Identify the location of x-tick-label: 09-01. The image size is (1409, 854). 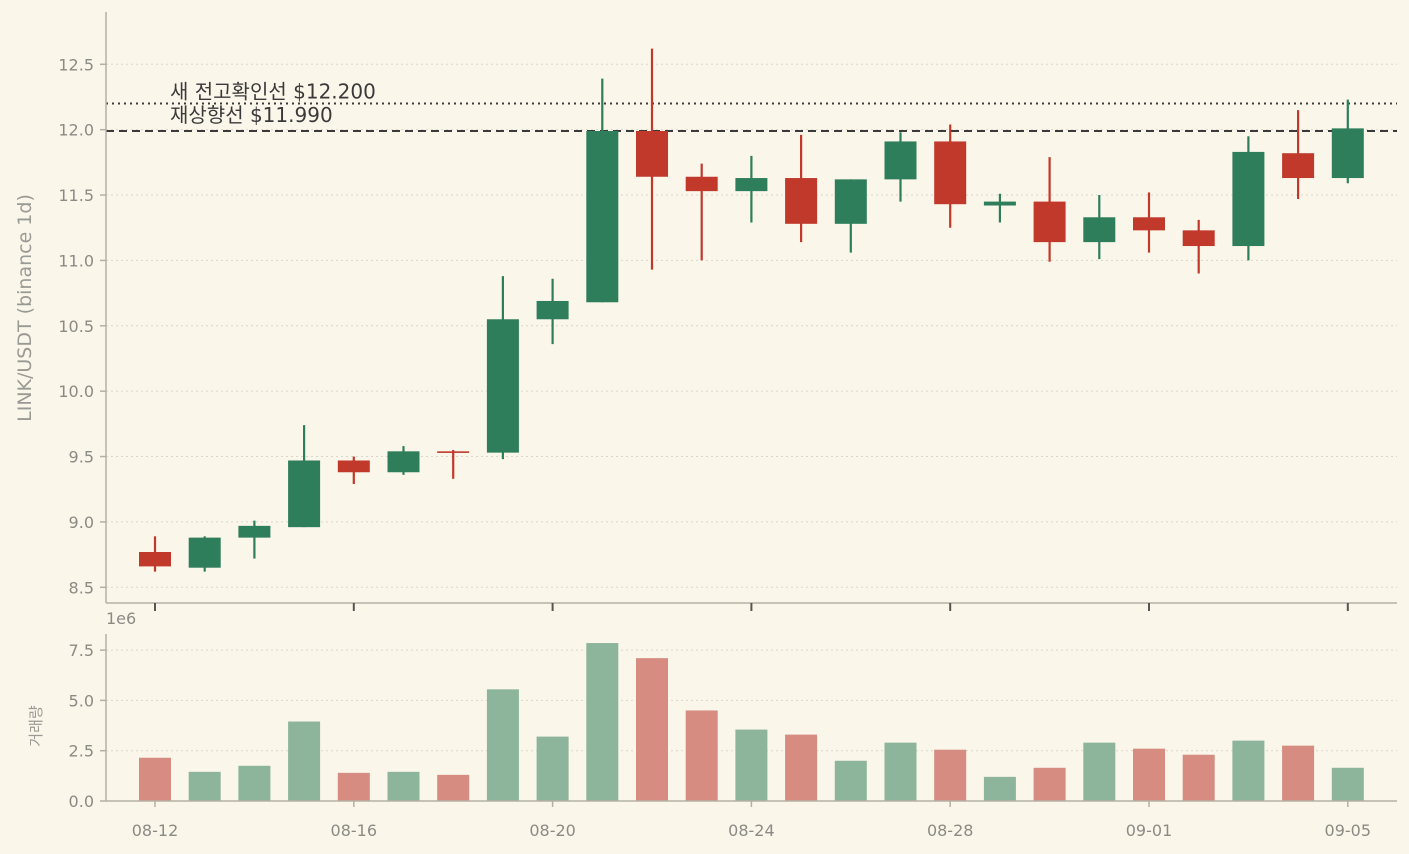
(1149, 830).